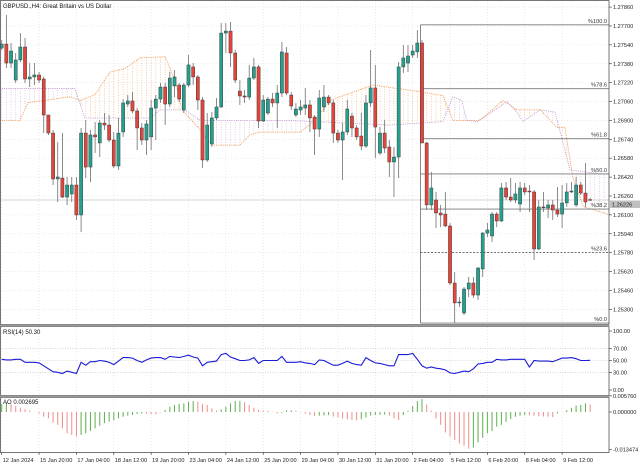 This screenshot has height=465, width=640. I want to click on price-tick-label: 1.27540, so click(623, 46).